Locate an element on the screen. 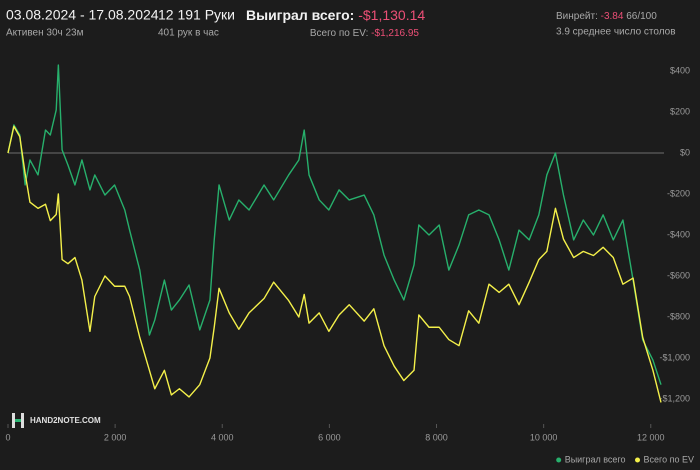 This screenshot has width=700, height=470. x-tick-label: 4 000 is located at coordinates (222, 437).